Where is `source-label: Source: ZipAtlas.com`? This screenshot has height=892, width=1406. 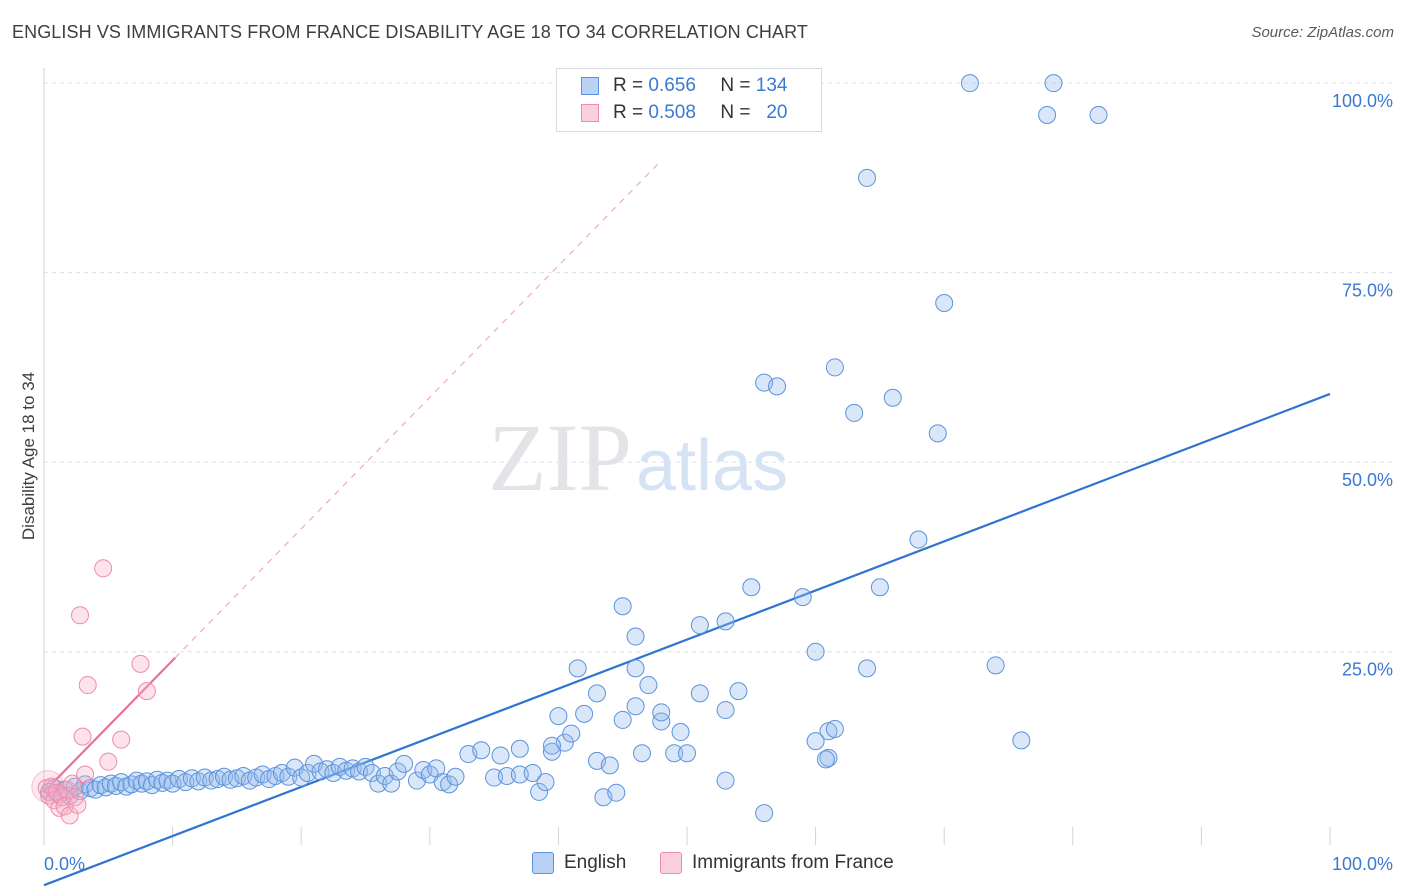
source-label: Source: ZipAtlas.com is located at coordinates (1322, 32).